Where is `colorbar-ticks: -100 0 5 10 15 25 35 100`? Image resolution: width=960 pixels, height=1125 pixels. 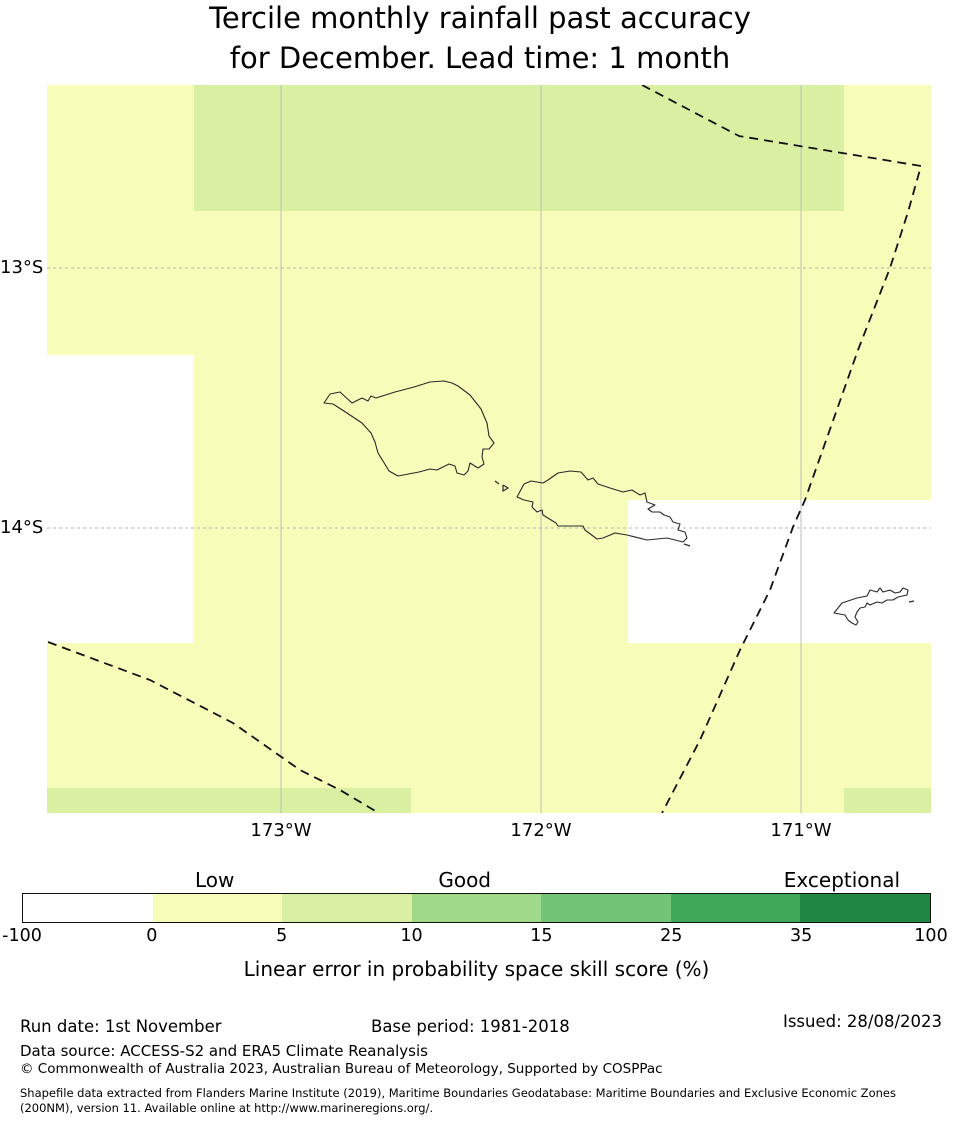 colorbar-ticks: -100 0 5 10 15 25 35 100 is located at coordinates (475, 937).